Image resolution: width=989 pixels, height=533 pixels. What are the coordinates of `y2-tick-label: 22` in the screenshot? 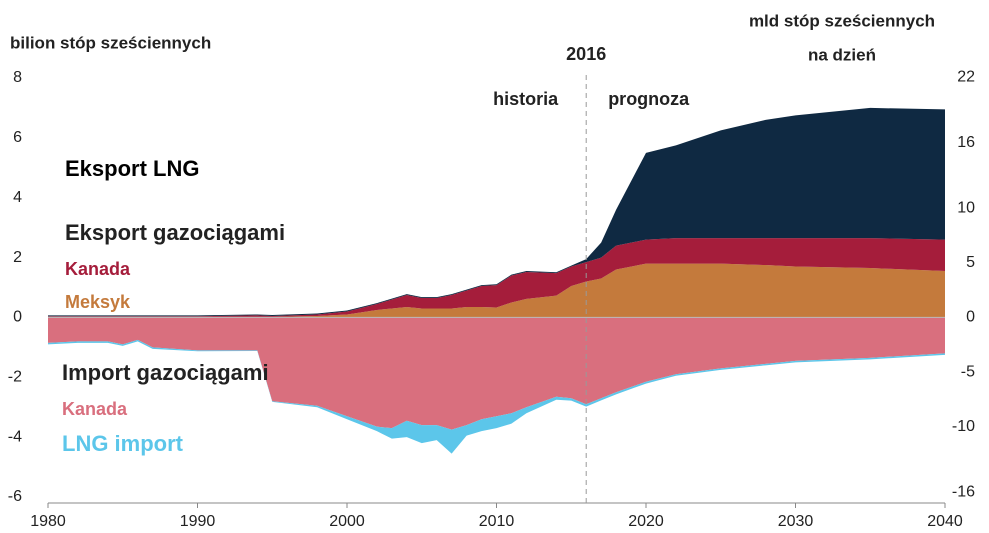 It's located at (966, 76).